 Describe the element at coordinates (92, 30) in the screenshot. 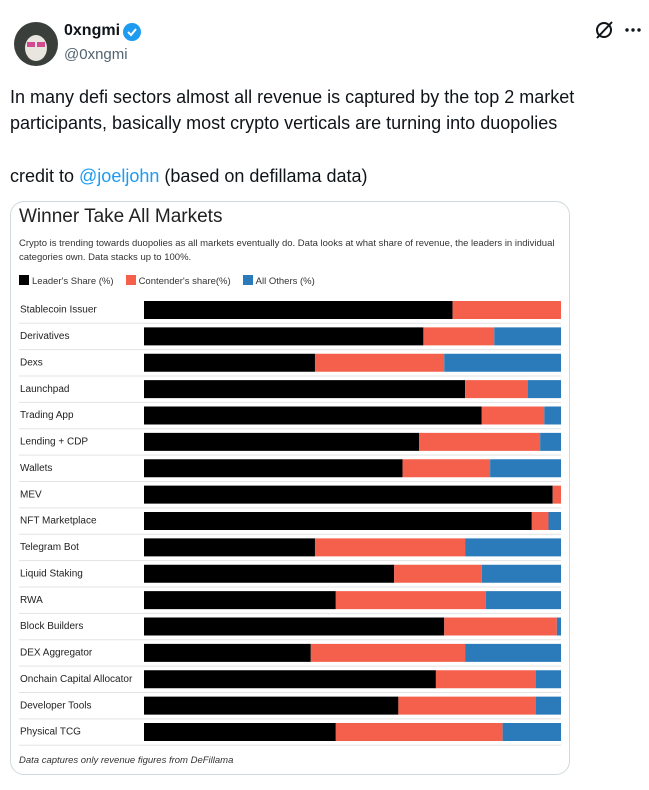

I see `author-name: 0xngmi` at that location.